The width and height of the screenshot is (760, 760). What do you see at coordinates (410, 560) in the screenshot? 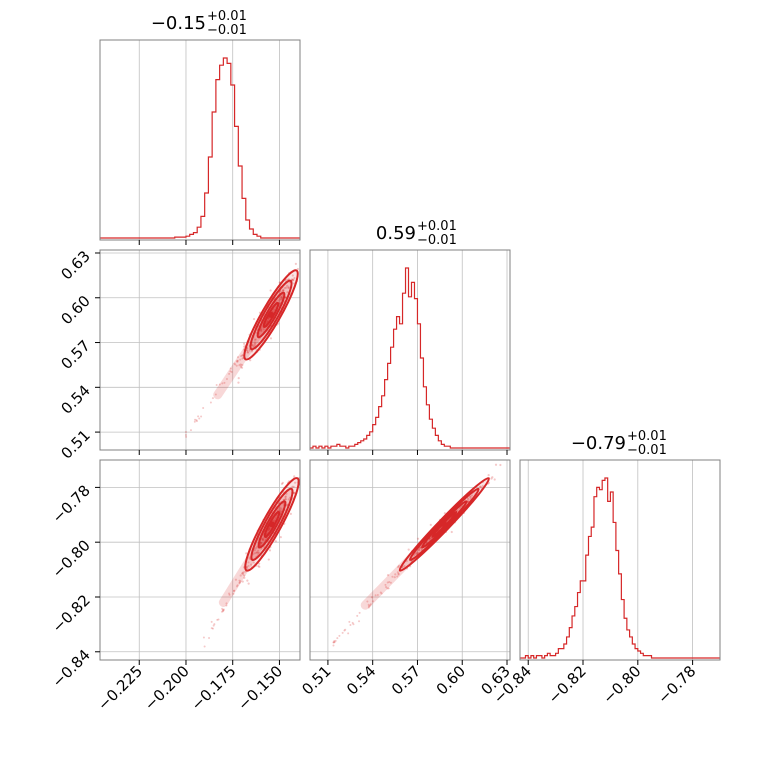
I see `density-panel-2-frame` at bounding box center [410, 560].